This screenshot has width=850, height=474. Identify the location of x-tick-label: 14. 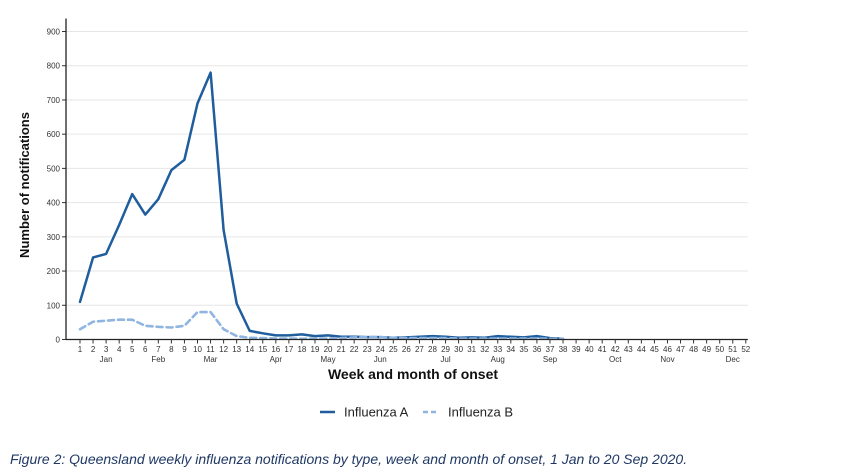
(249, 349).